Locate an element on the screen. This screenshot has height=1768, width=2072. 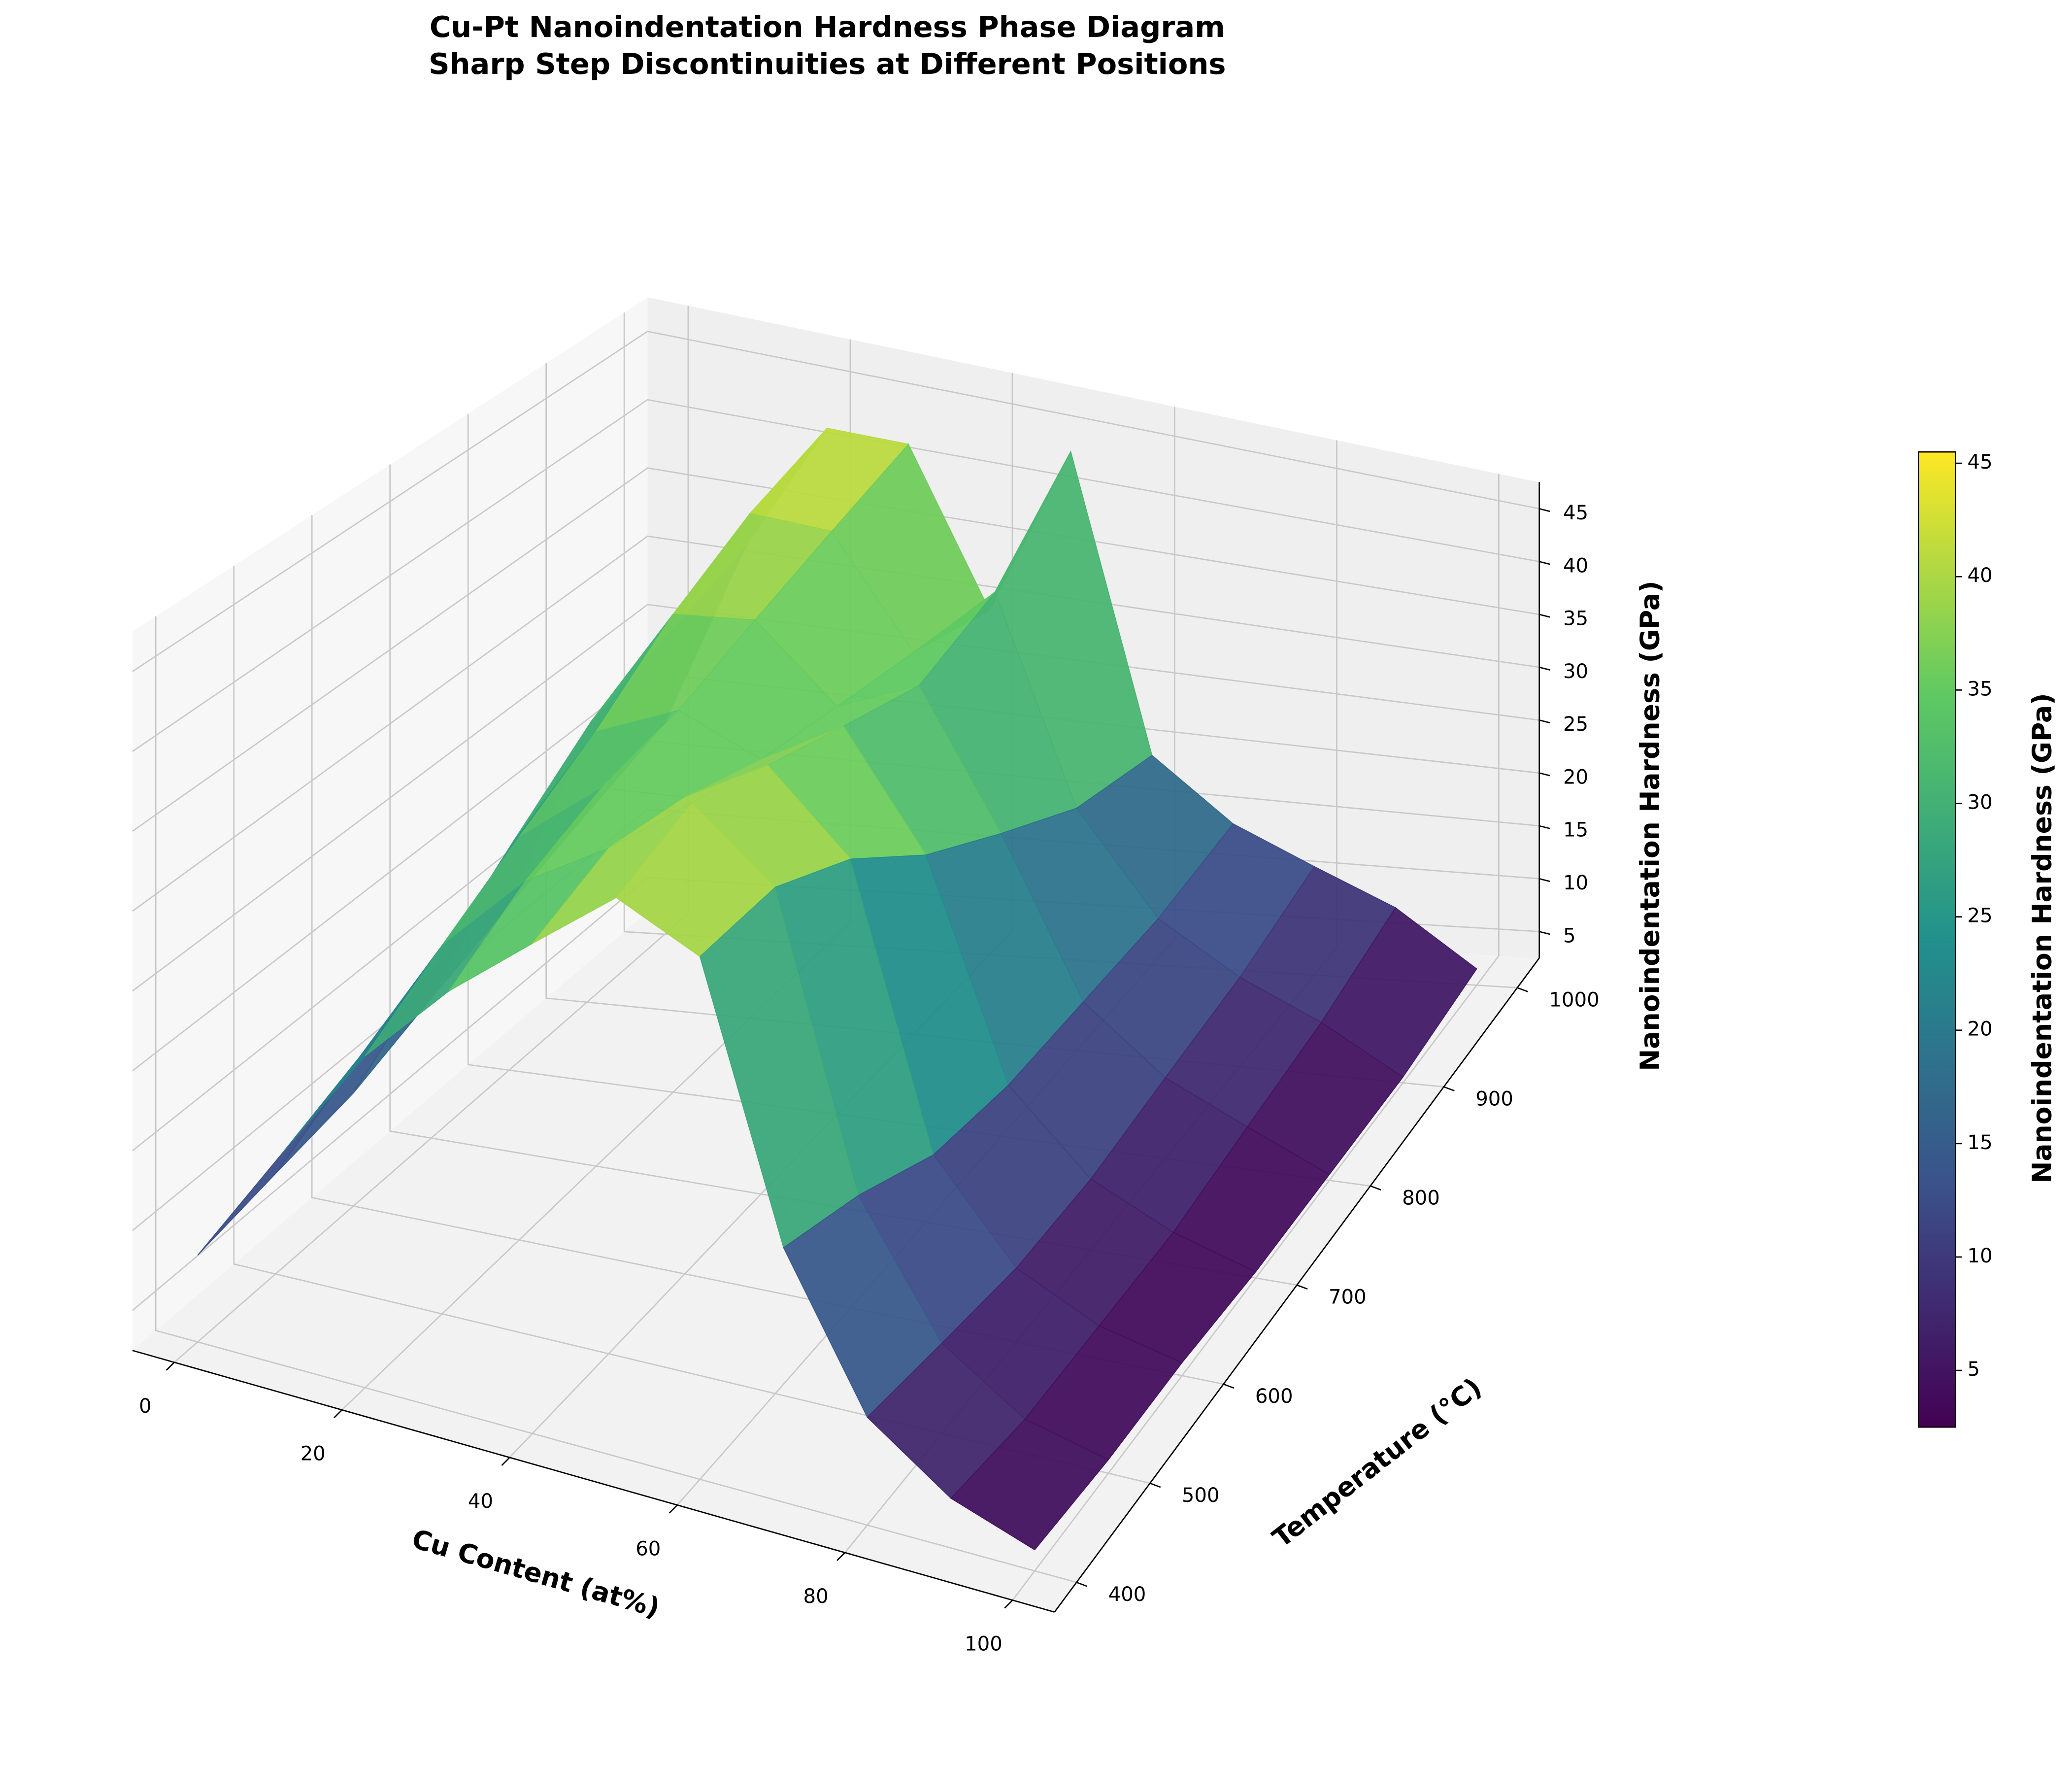
z-tick-label: 45 is located at coordinates (1576, 513).